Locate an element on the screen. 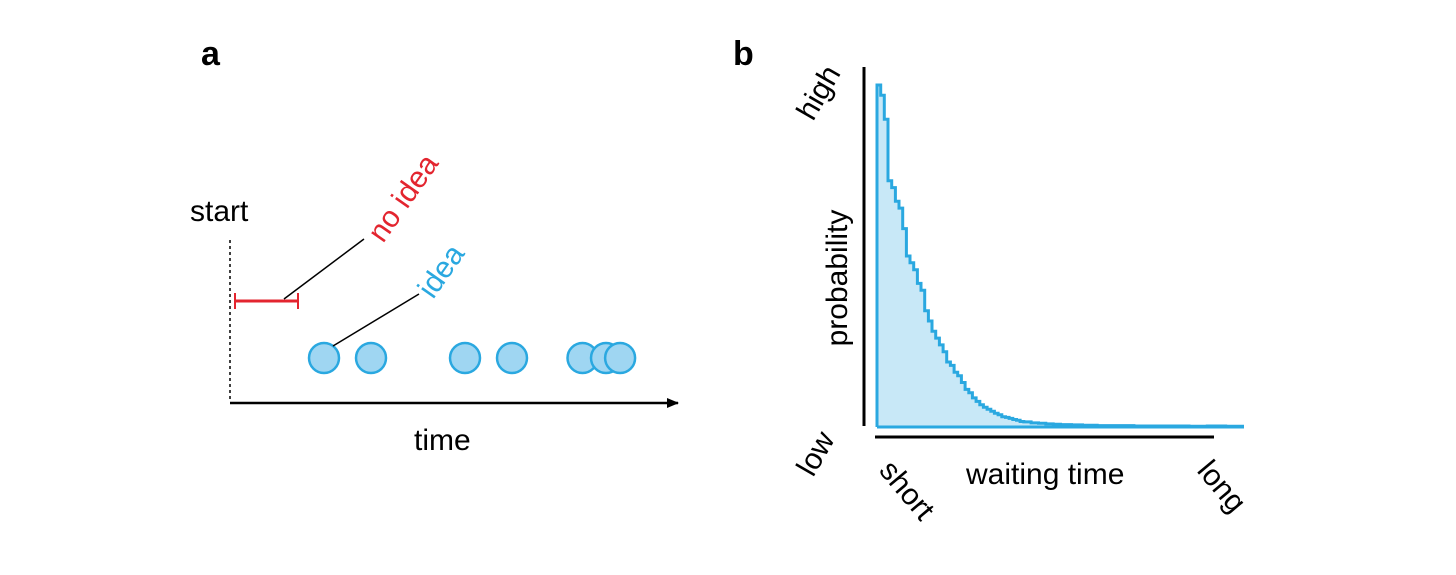 The width and height of the screenshot is (1456, 575). x-tick-short: short is located at coordinates (907, 490).